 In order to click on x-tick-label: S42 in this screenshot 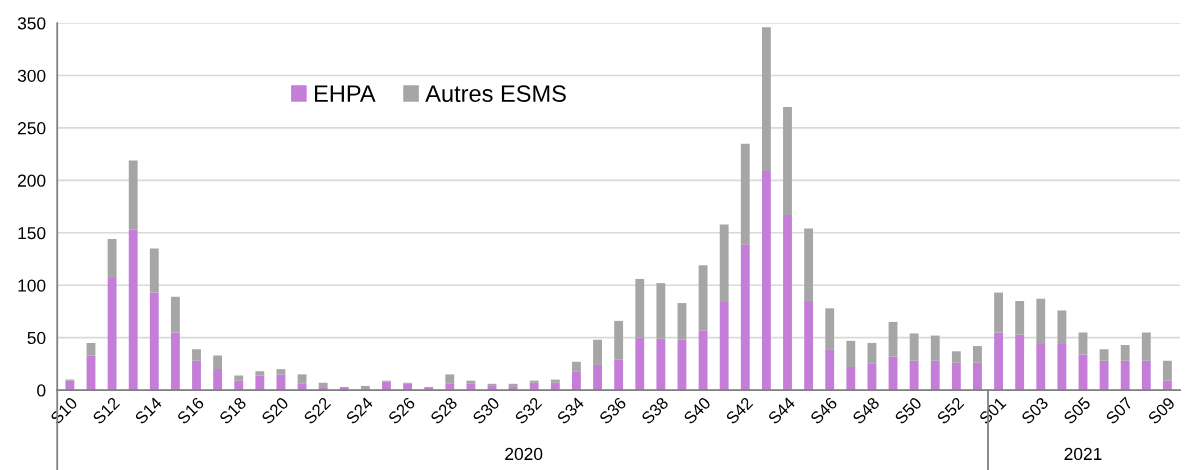, I will do `click(739, 410)`.